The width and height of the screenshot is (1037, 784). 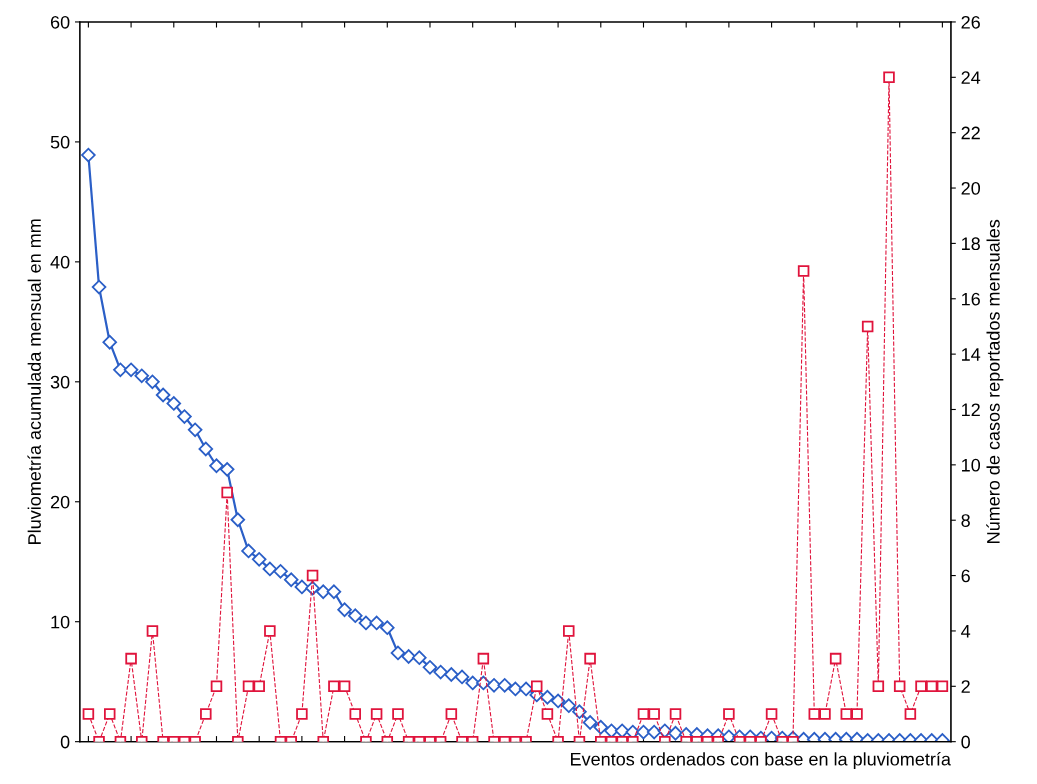 I want to click on y2-tick-label: 24, so click(x=971, y=77).